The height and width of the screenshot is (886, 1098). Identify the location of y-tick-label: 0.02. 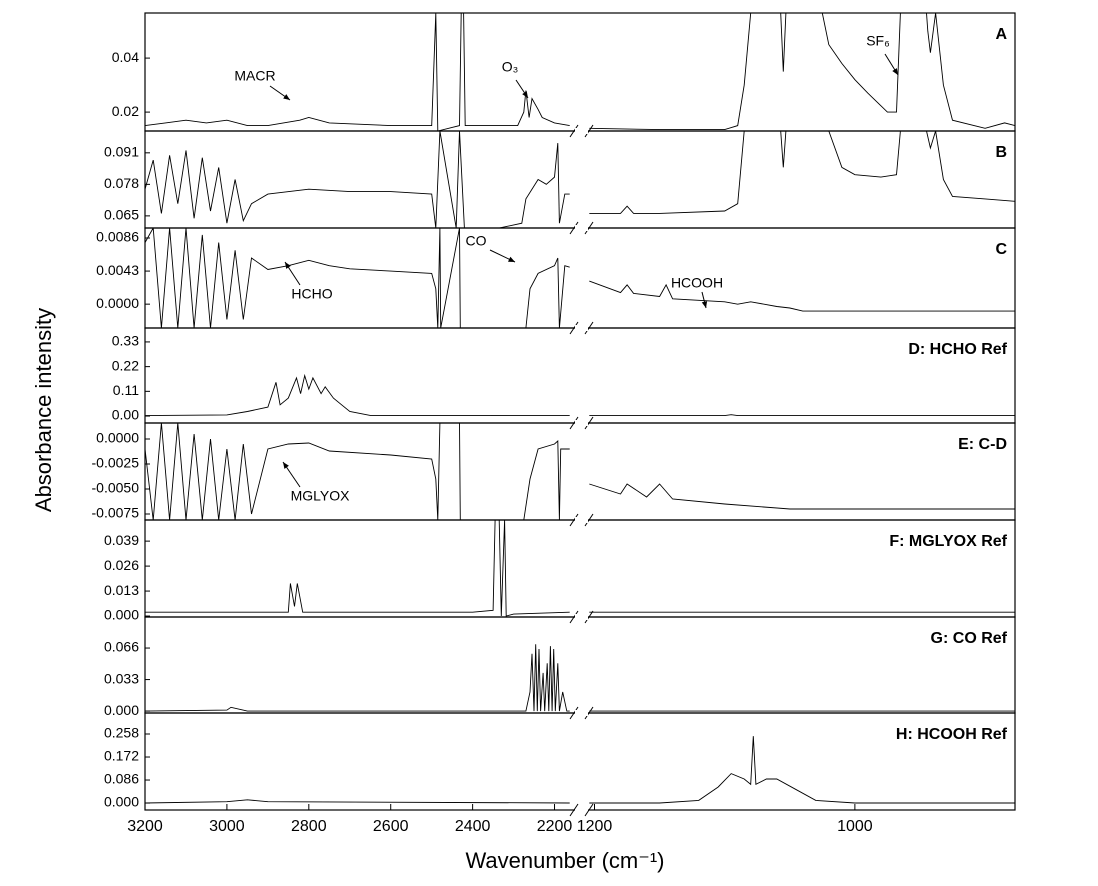
(125, 111).